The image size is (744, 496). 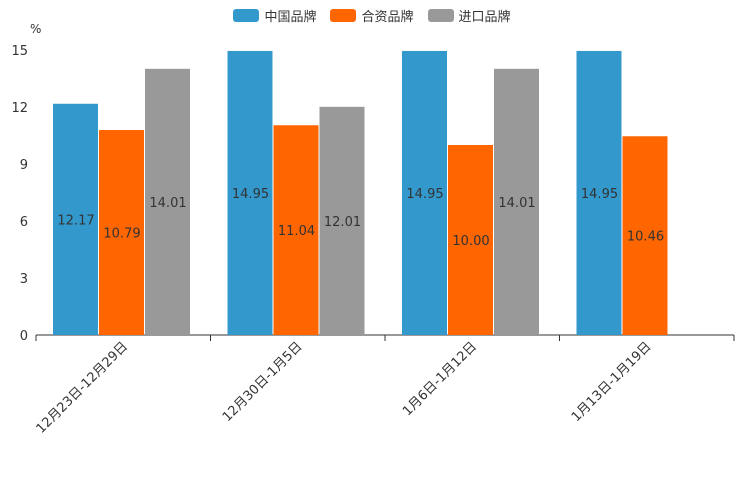 I want to click on x-tick-label: 1月6日-1月12日, so click(x=440, y=379).